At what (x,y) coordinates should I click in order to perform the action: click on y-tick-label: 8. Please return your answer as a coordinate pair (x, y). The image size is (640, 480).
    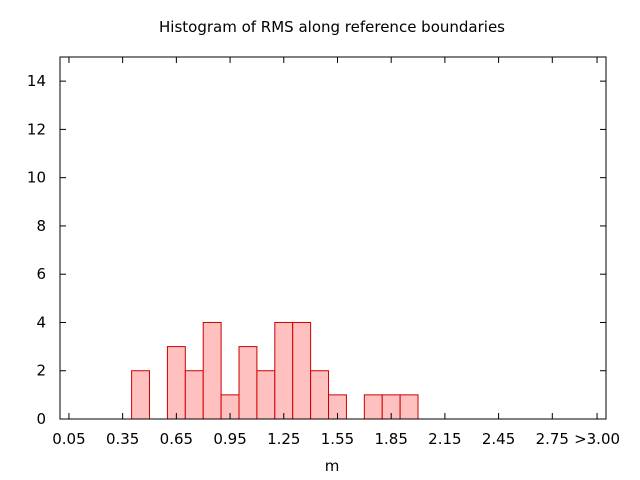
    Looking at the image, I should click on (41, 226).